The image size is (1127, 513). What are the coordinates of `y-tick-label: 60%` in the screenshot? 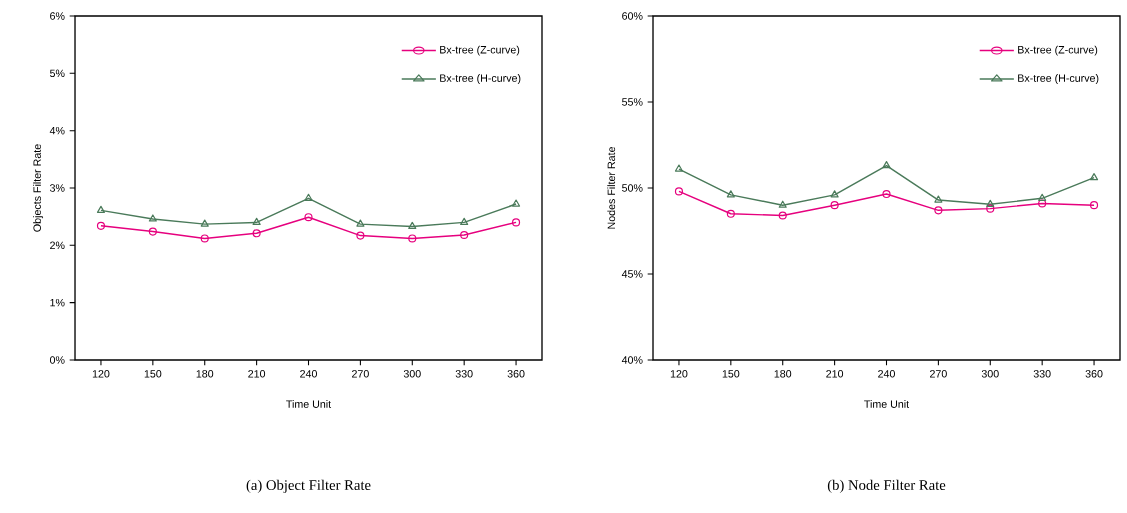 It's located at (632, 16).